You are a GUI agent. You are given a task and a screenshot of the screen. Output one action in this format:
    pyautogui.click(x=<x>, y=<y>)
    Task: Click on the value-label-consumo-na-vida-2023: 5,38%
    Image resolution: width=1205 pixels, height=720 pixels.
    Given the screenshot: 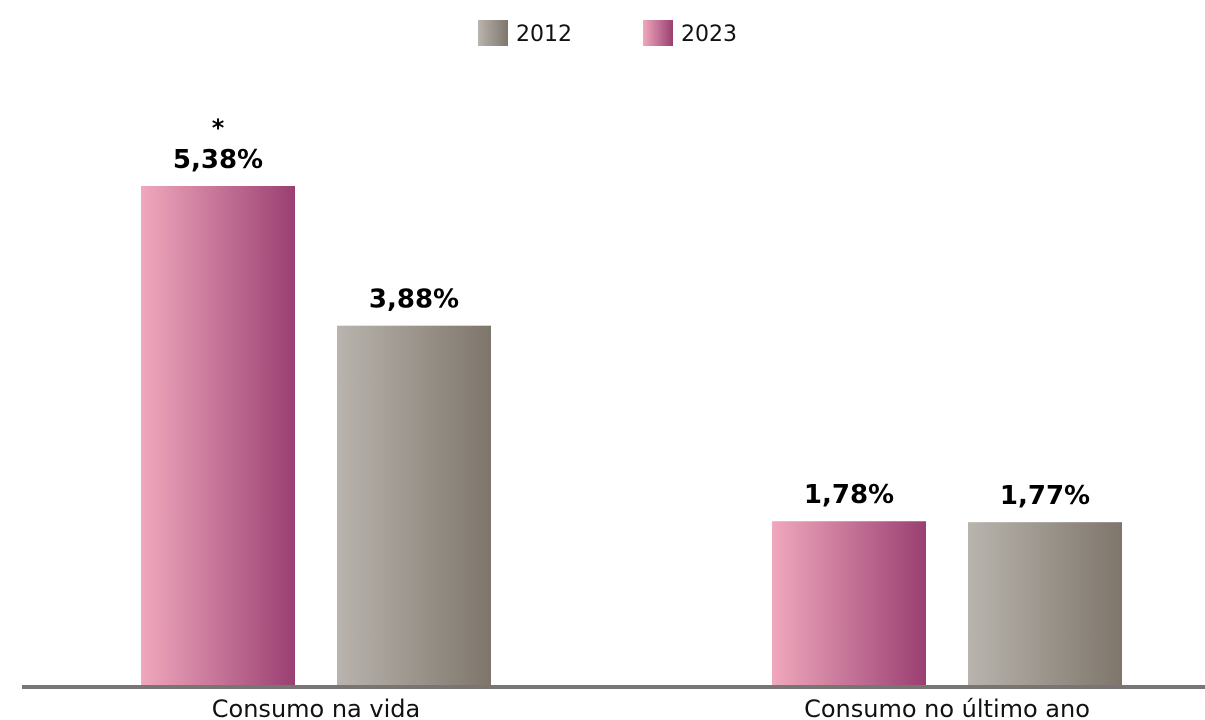 What is the action you would take?
    pyautogui.click(x=218, y=160)
    